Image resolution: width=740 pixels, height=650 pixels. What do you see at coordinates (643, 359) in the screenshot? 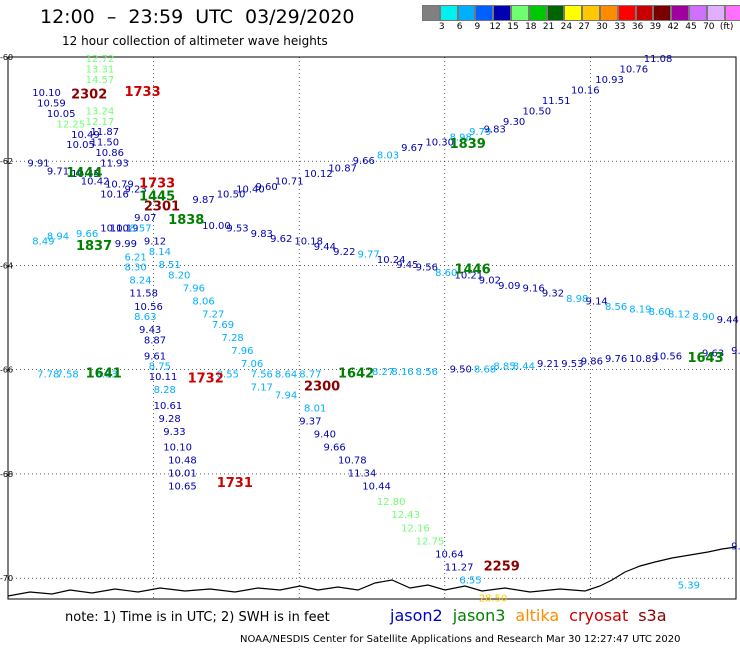
I see `wave-height-value: 10.89` at bounding box center [643, 359].